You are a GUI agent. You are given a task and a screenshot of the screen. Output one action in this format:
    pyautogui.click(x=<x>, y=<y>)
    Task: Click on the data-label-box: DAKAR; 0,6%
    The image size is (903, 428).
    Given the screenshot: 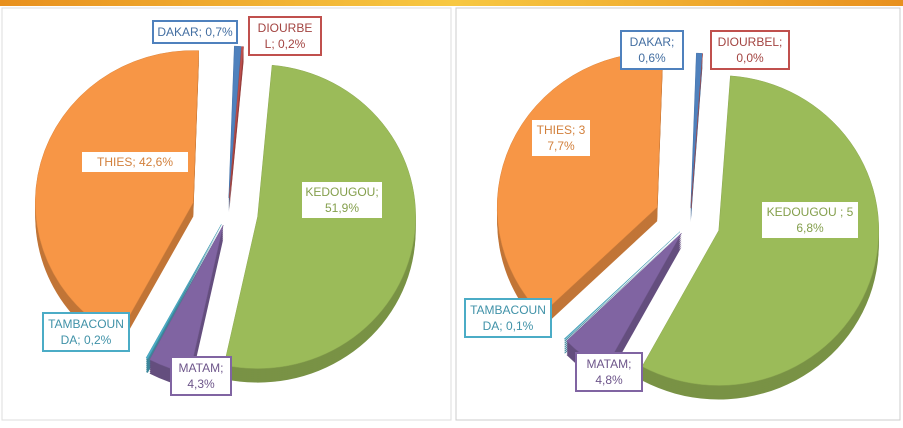 What is the action you would take?
    pyautogui.click(x=652, y=50)
    